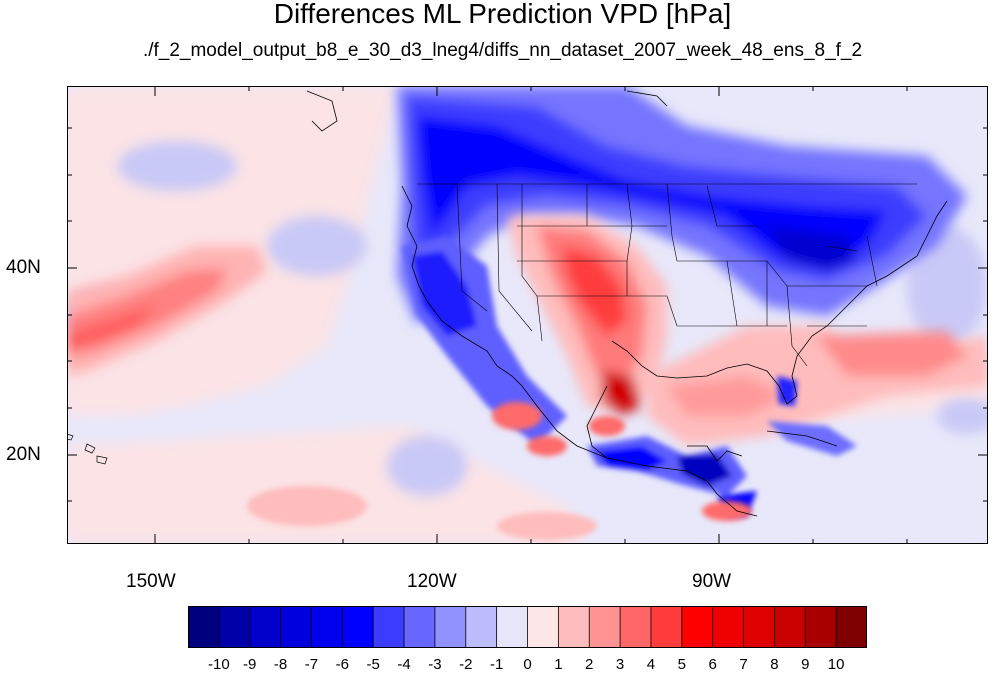  What do you see at coordinates (219, 664) in the screenshot?
I see `colorbar-label: -10` at bounding box center [219, 664].